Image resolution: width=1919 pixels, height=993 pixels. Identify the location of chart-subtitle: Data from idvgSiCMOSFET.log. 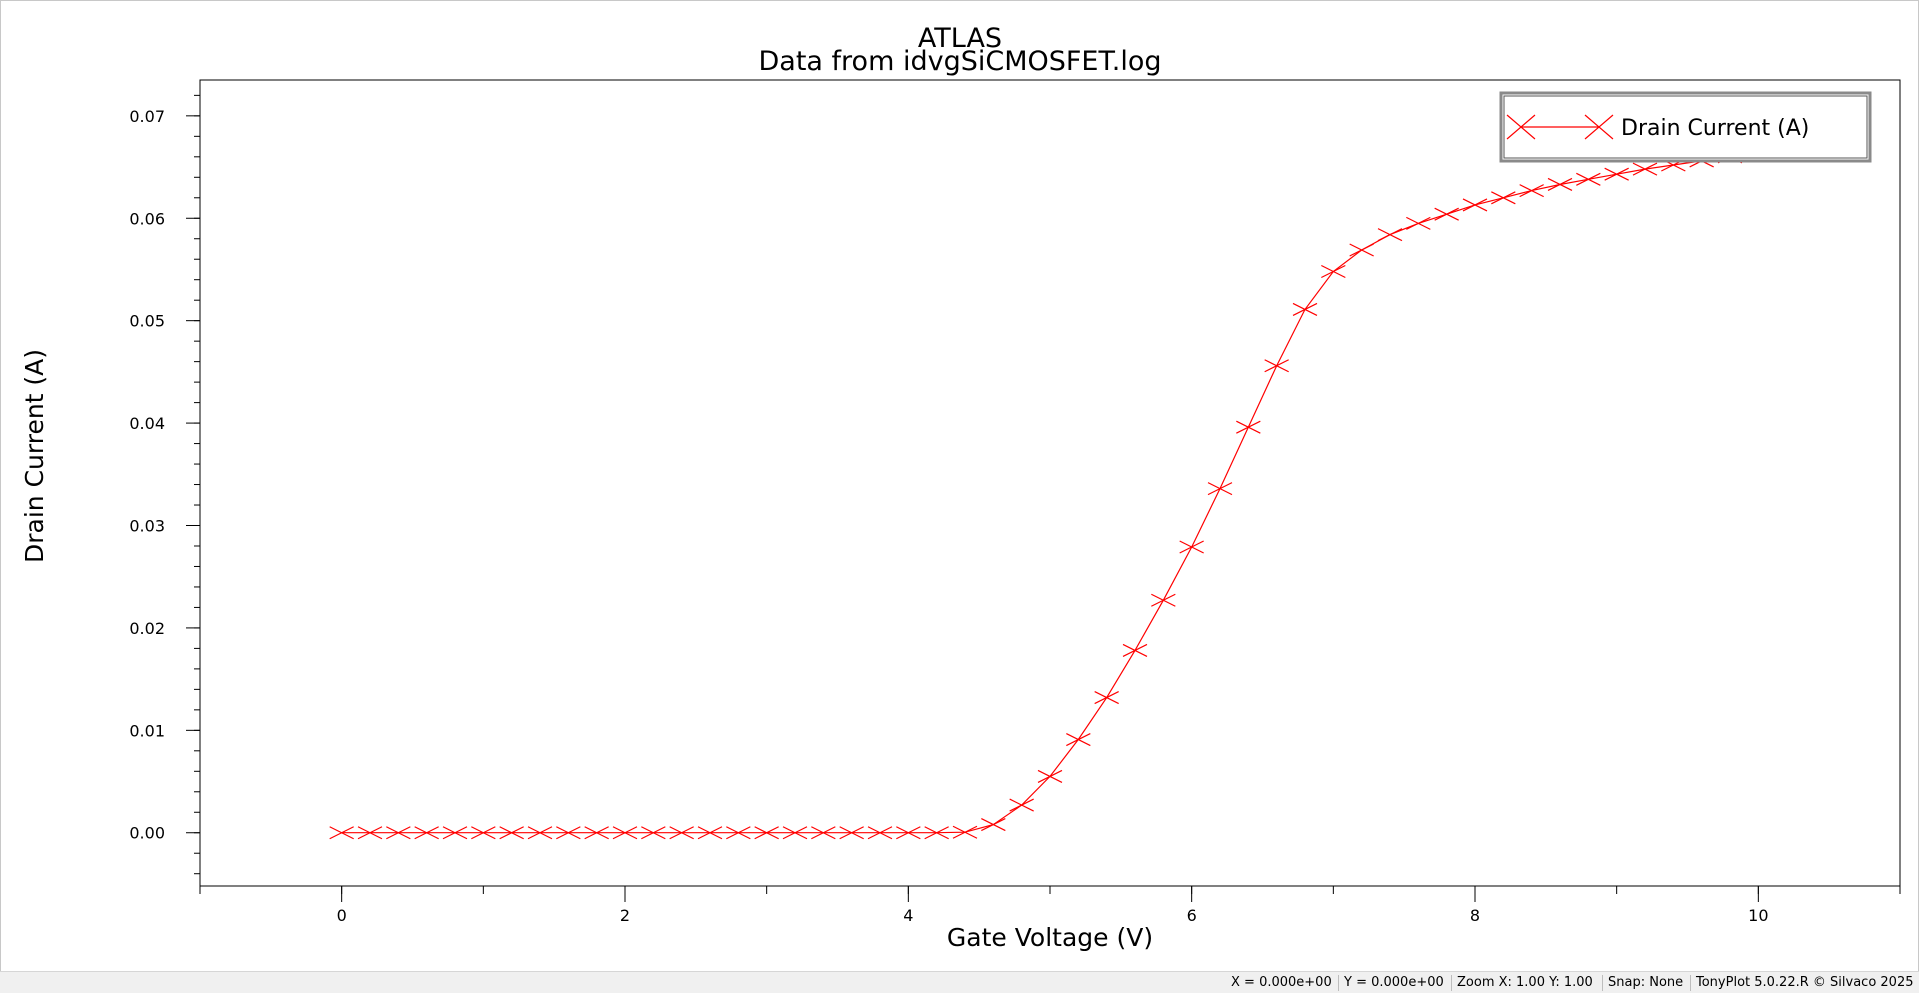
(959, 61).